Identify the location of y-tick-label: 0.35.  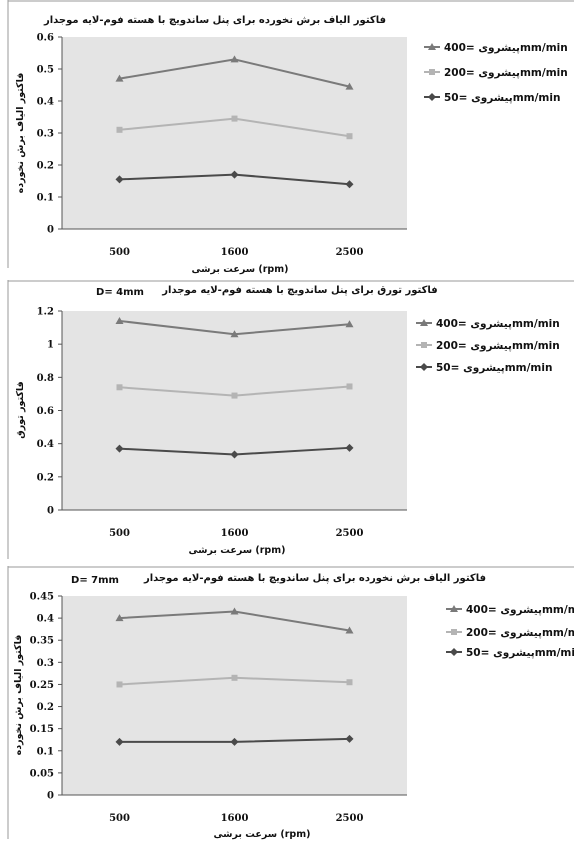
(42, 641).